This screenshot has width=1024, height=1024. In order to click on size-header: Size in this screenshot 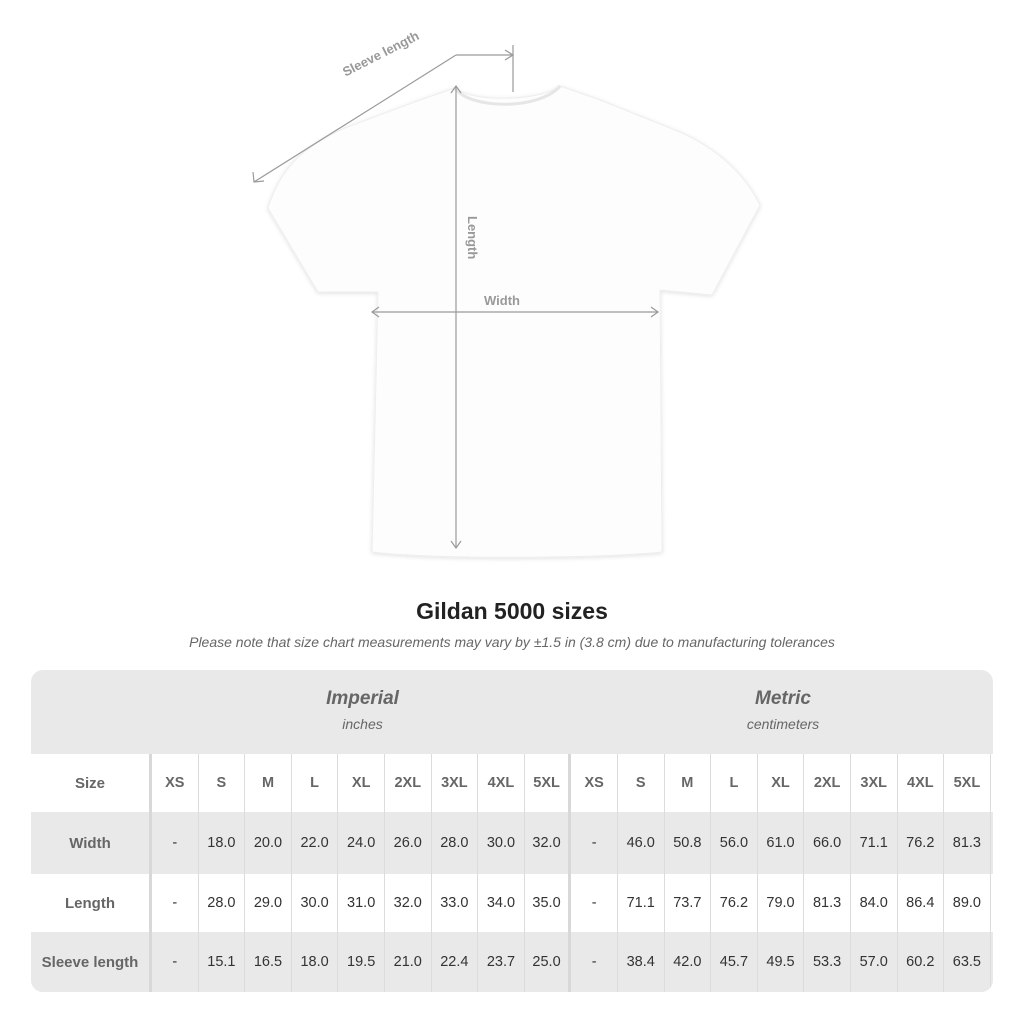, I will do `click(91, 783)`.